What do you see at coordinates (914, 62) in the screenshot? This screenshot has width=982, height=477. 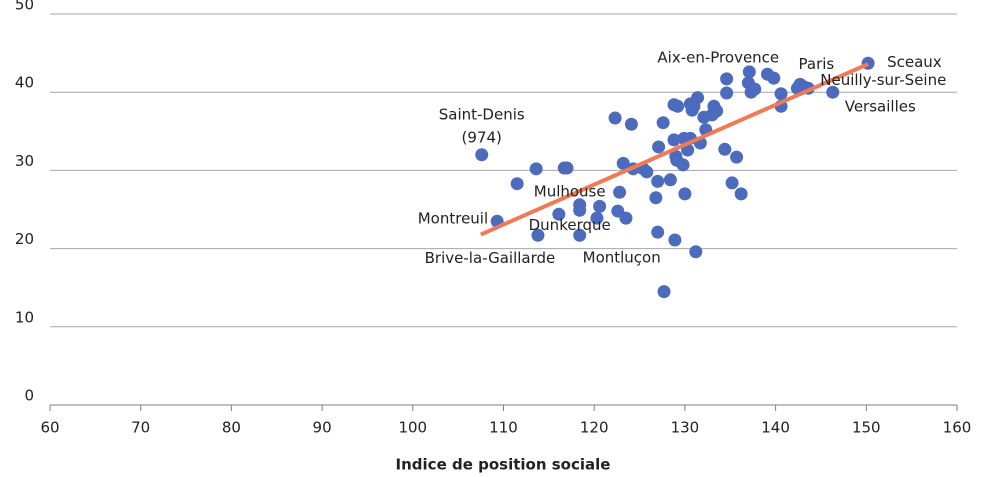 I see `annotation: Sceaux` at bounding box center [914, 62].